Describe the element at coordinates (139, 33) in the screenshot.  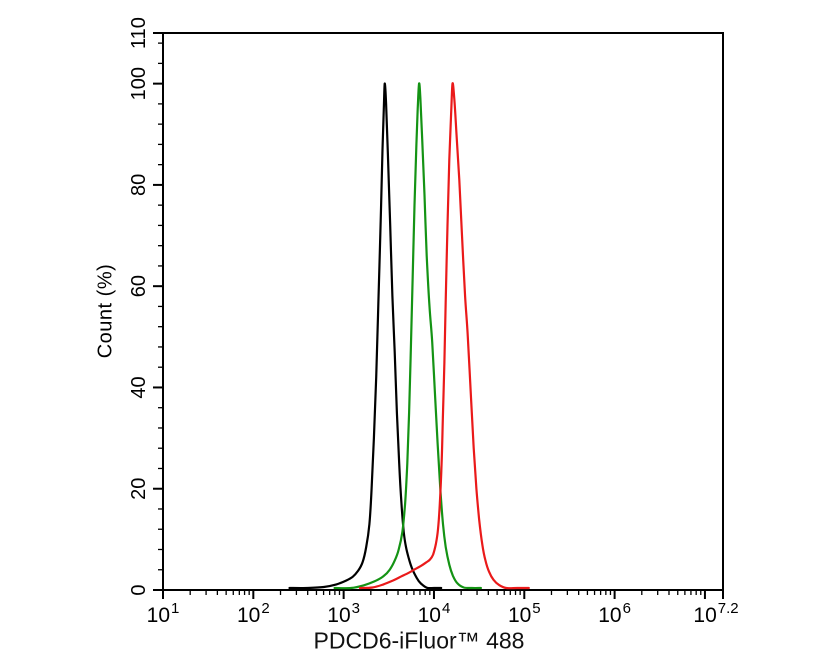
I see `y-tick-label-110: 110` at that location.